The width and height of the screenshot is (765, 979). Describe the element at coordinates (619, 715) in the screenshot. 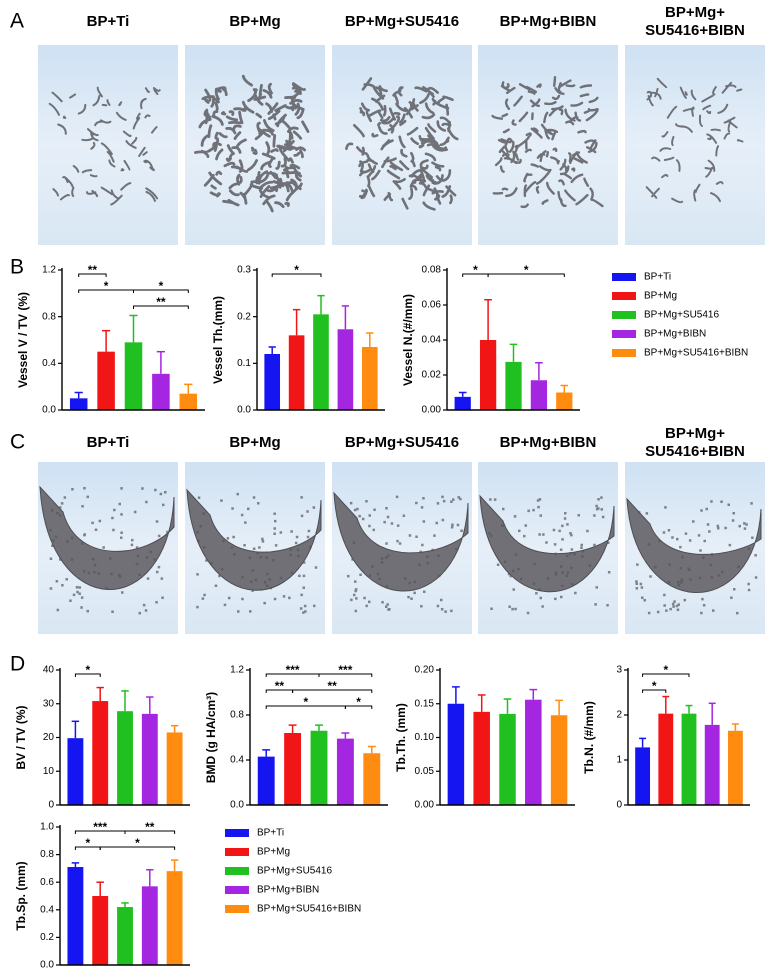

I see `y-tick-label: 2` at that location.